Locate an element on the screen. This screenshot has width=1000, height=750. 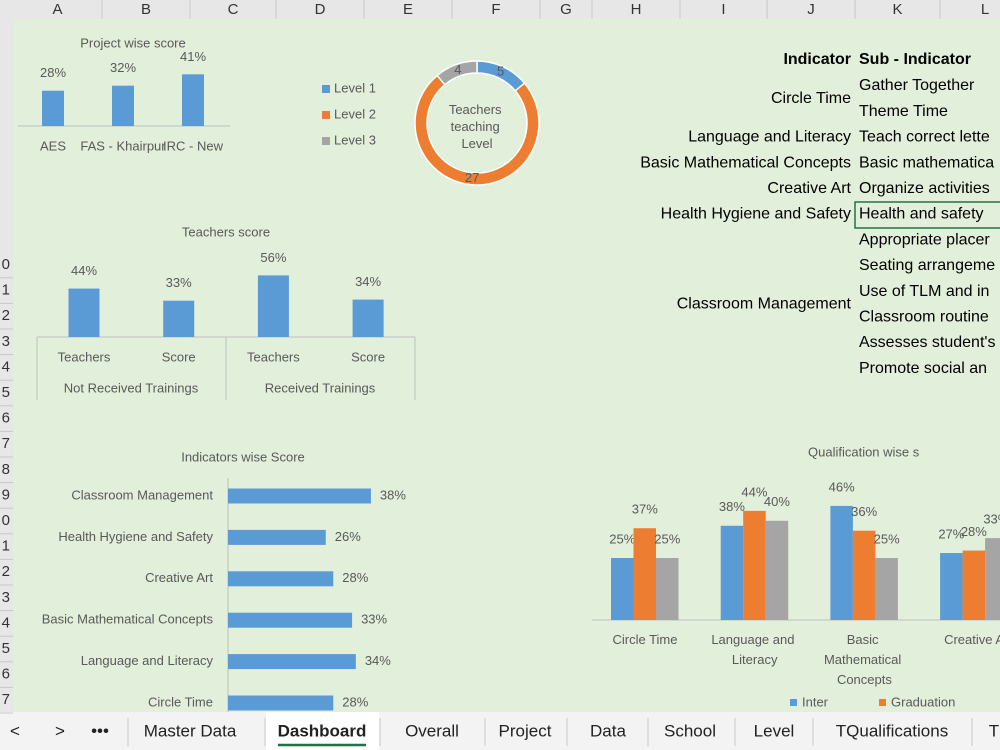
category-label: Classroom Management is located at coordinates (142, 494).